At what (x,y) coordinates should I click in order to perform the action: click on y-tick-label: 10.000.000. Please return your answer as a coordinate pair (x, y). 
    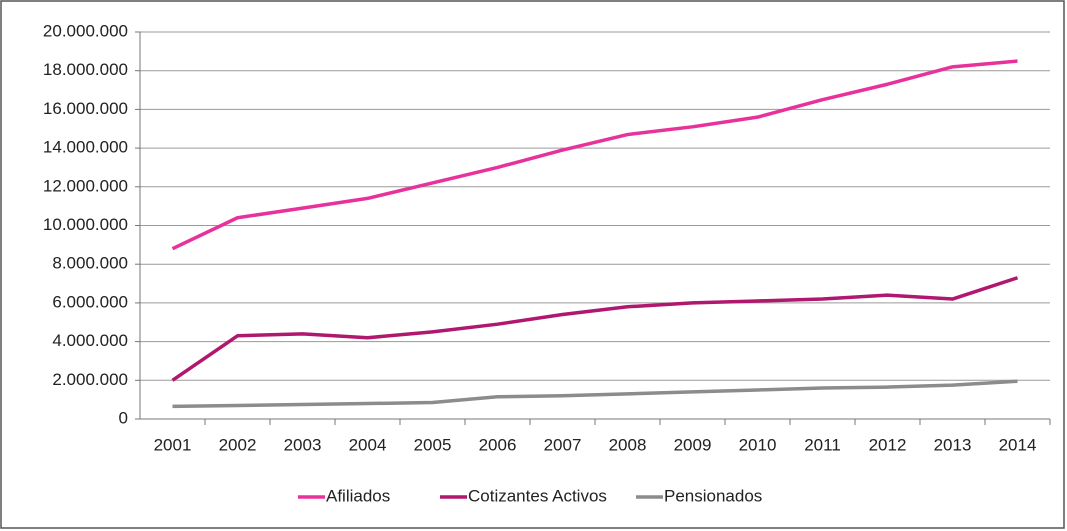
    Looking at the image, I should click on (85, 224).